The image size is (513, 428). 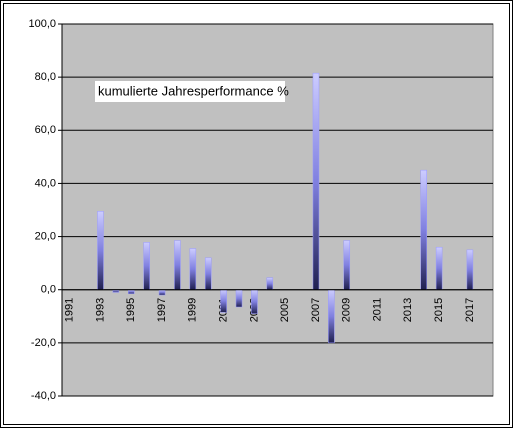 I want to click on x-tick-label: 1991, so click(x=70, y=310).